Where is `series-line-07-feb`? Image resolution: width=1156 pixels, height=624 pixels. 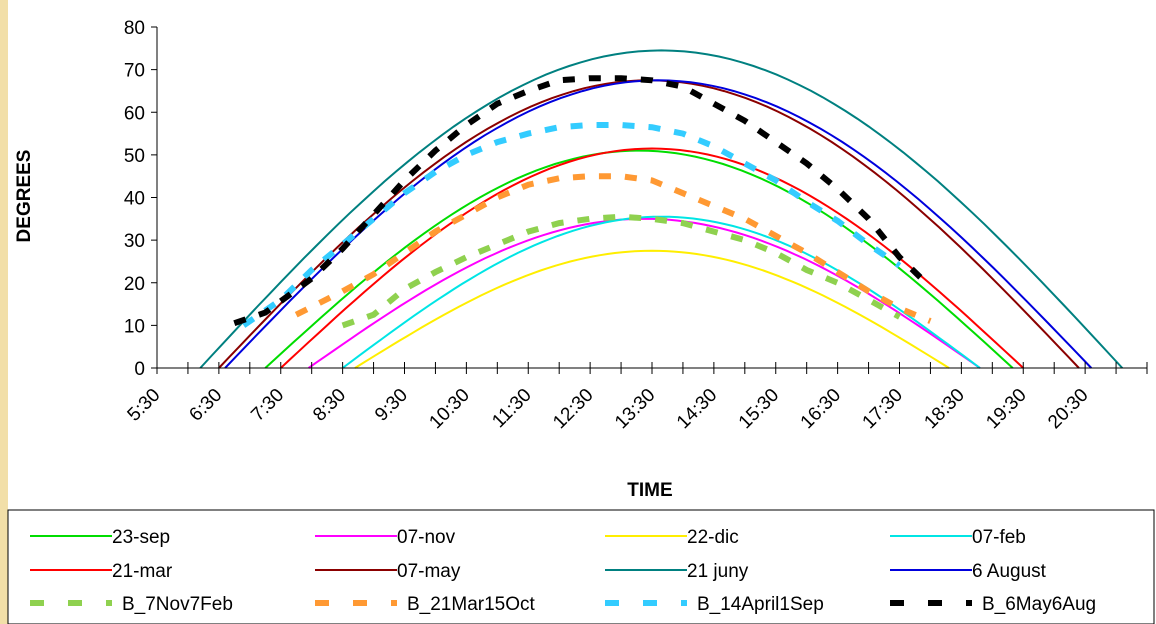 series-line-07-feb is located at coordinates (661, 292).